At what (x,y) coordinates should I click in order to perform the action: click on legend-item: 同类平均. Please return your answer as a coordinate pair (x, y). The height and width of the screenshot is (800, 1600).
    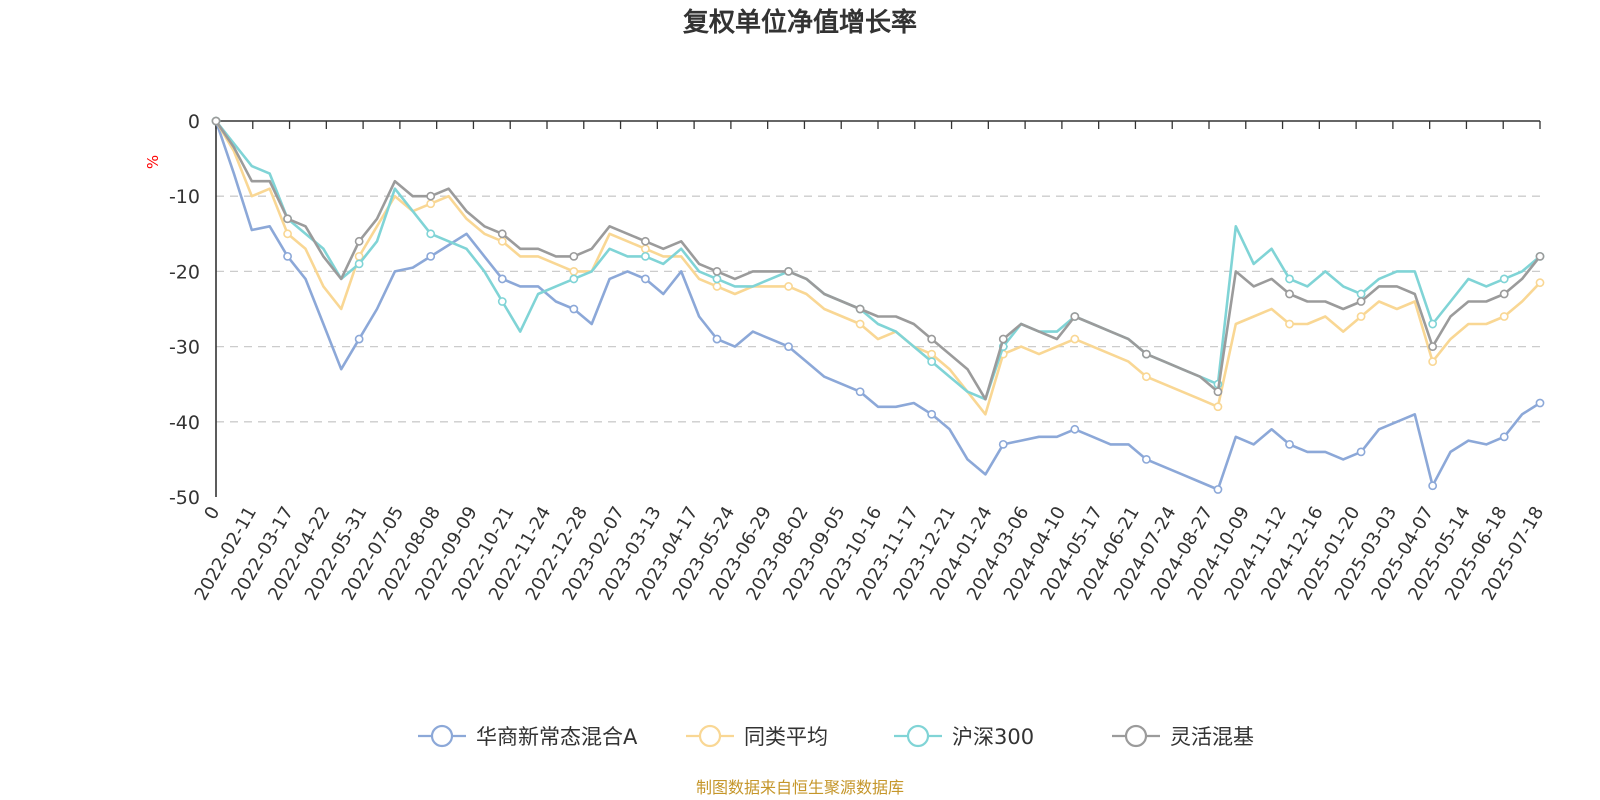
    Looking at the image, I should click on (757, 736).